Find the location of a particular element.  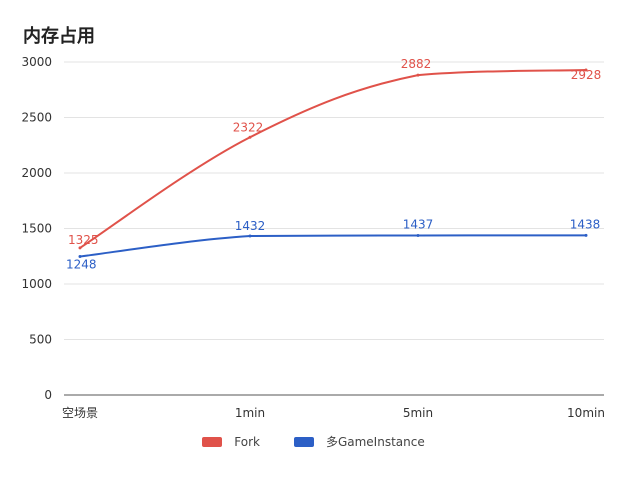

data-label: 2882 is located at coordinates (416, 64).